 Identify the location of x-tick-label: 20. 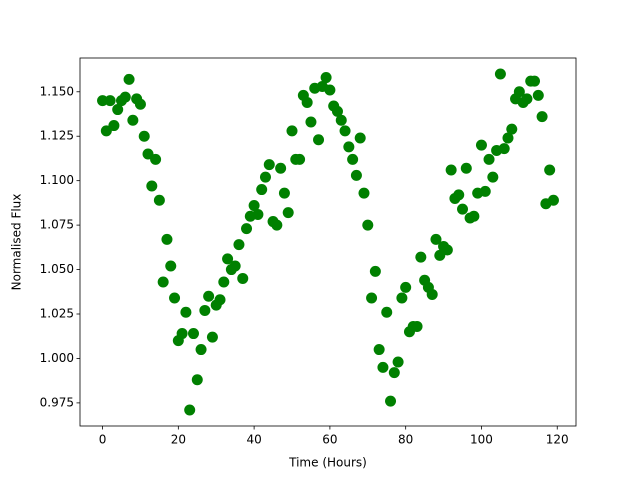
(178, 440).